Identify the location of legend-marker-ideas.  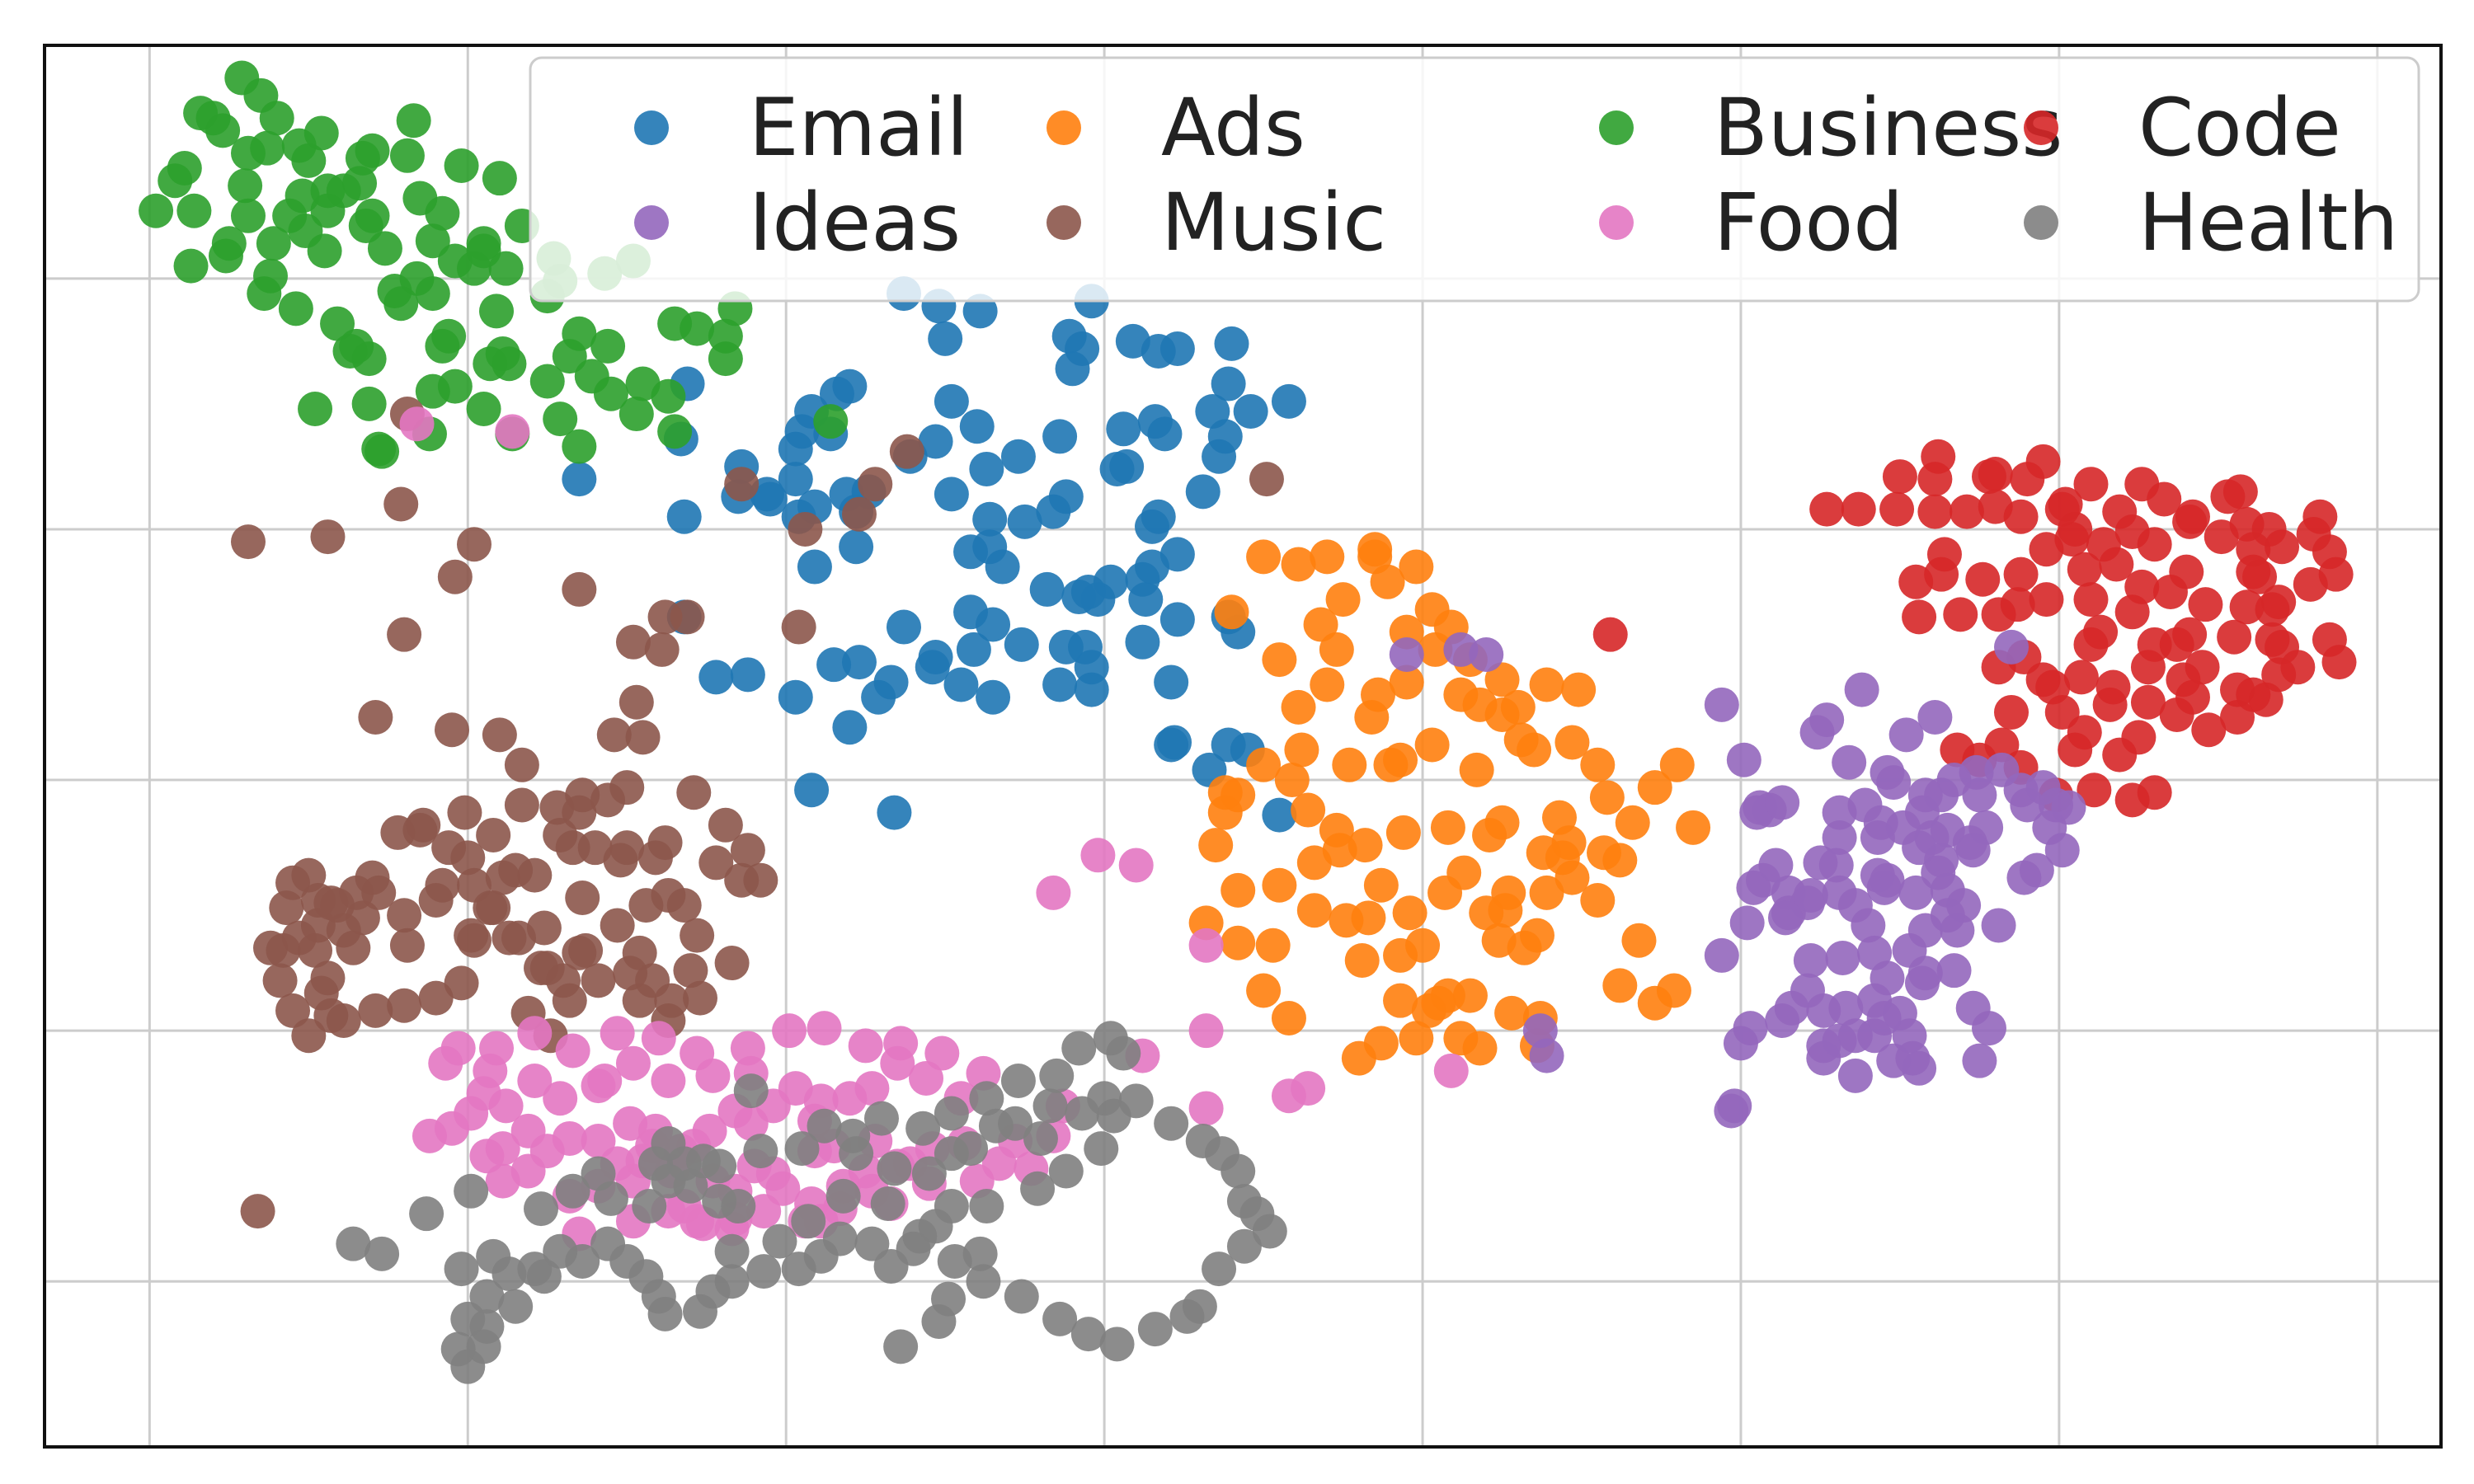
(651, 222).